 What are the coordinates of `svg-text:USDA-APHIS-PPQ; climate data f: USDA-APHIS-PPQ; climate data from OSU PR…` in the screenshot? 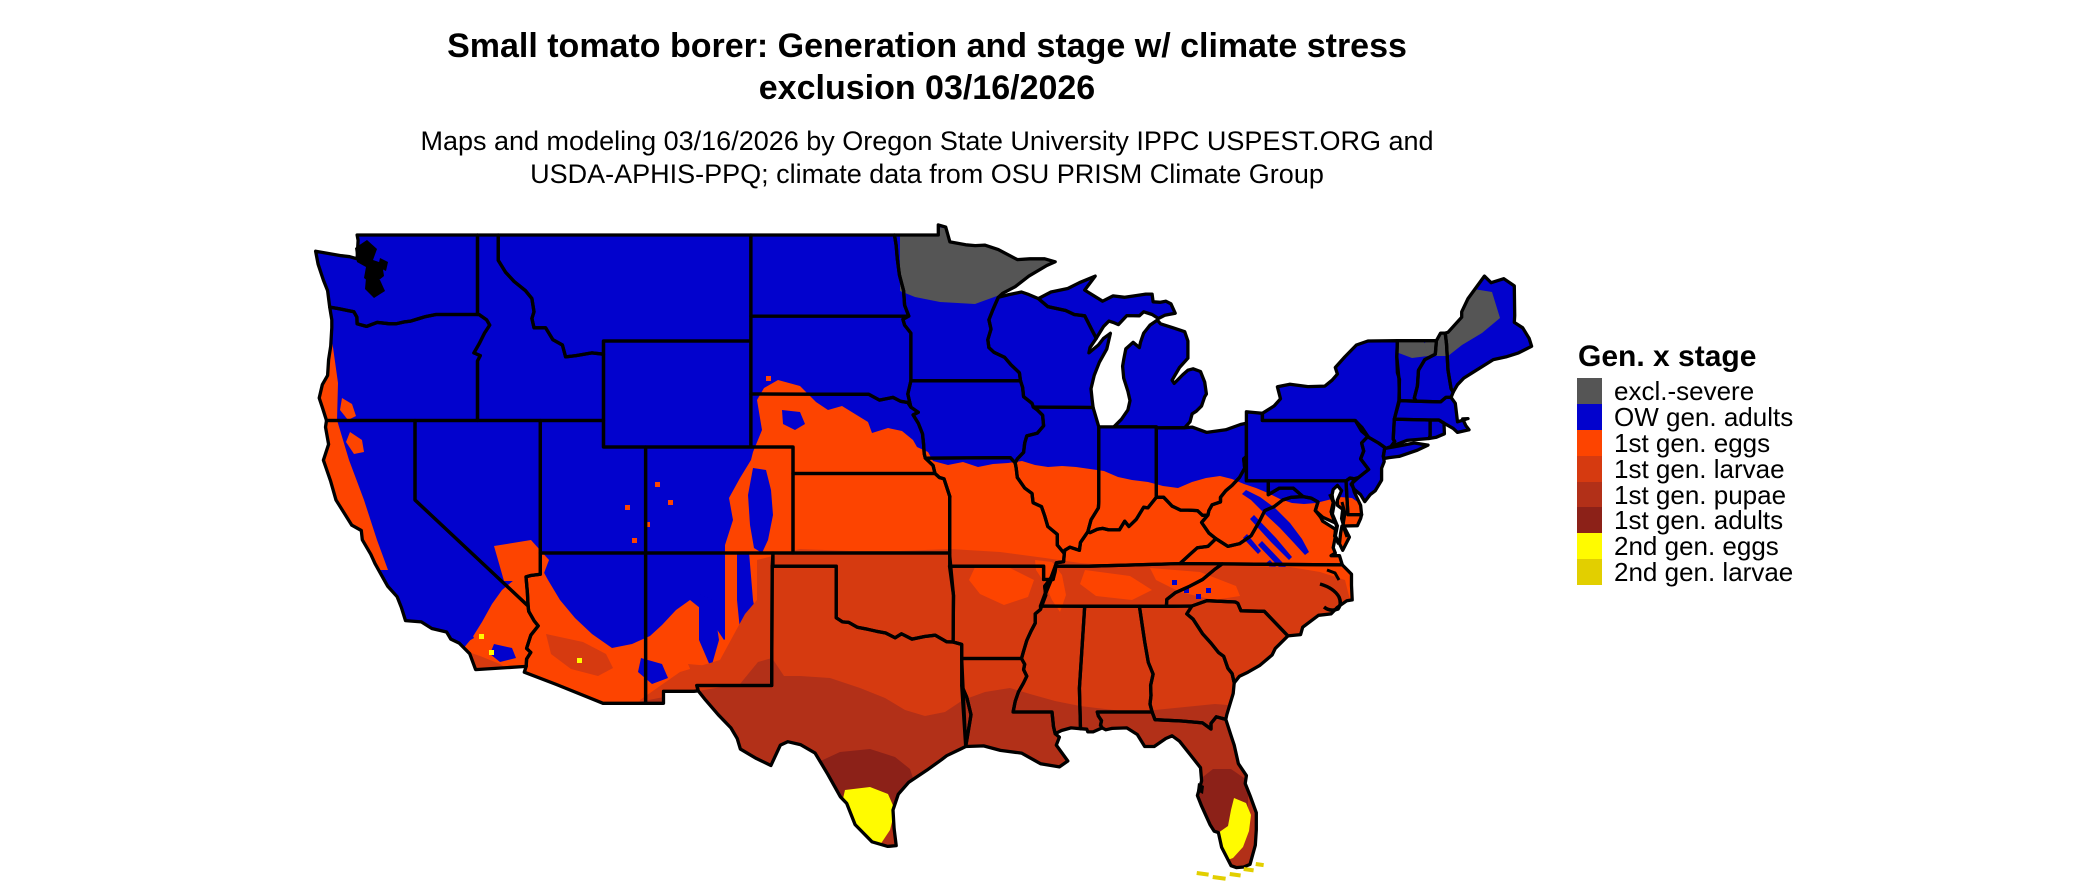 It's located at (927, 174).